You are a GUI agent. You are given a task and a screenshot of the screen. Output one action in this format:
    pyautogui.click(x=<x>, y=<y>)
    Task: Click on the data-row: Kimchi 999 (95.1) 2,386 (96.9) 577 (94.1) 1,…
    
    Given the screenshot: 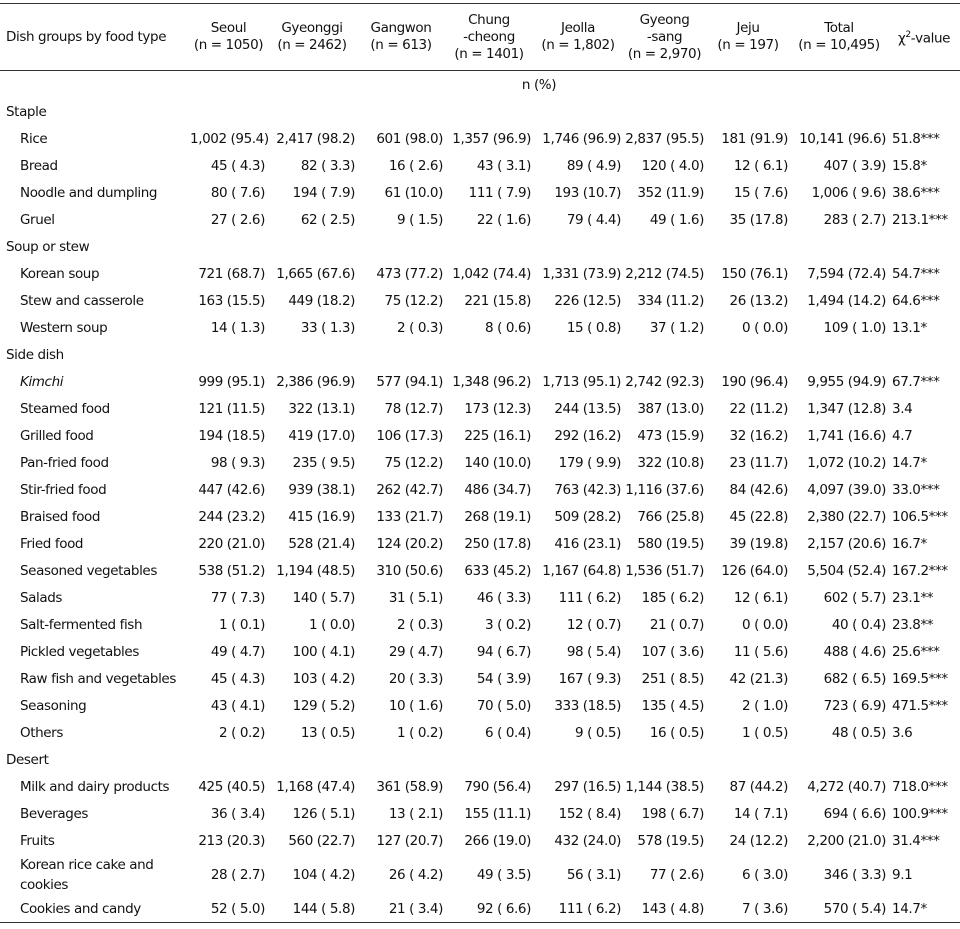 What is the action you would take?
    pyautogui.click(x=480, y=381)
    